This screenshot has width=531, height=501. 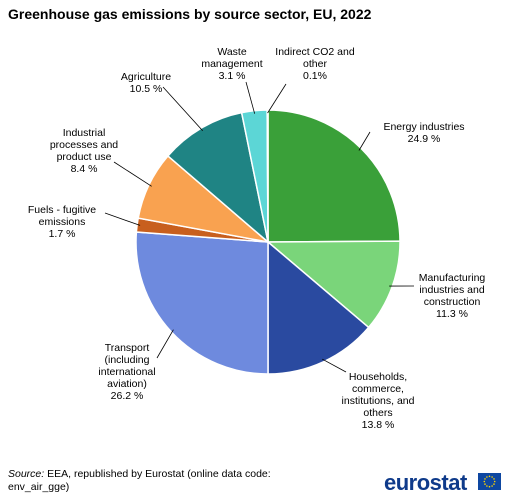 I want to click on eurostat-logo: eurostat, so click(x=425, y=482).